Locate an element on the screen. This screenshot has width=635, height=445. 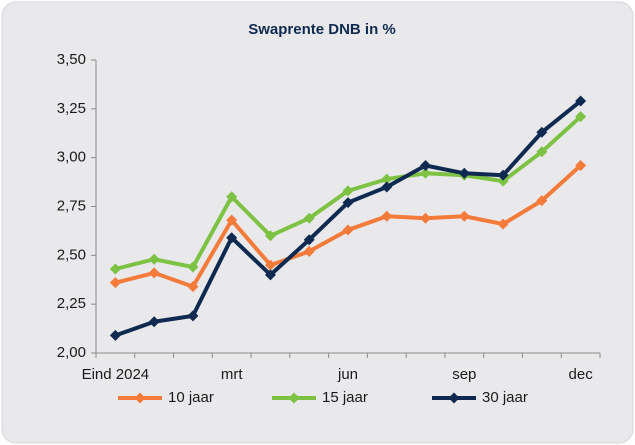
y-tick-label: 3,25 is located at coordinates (71, 108).